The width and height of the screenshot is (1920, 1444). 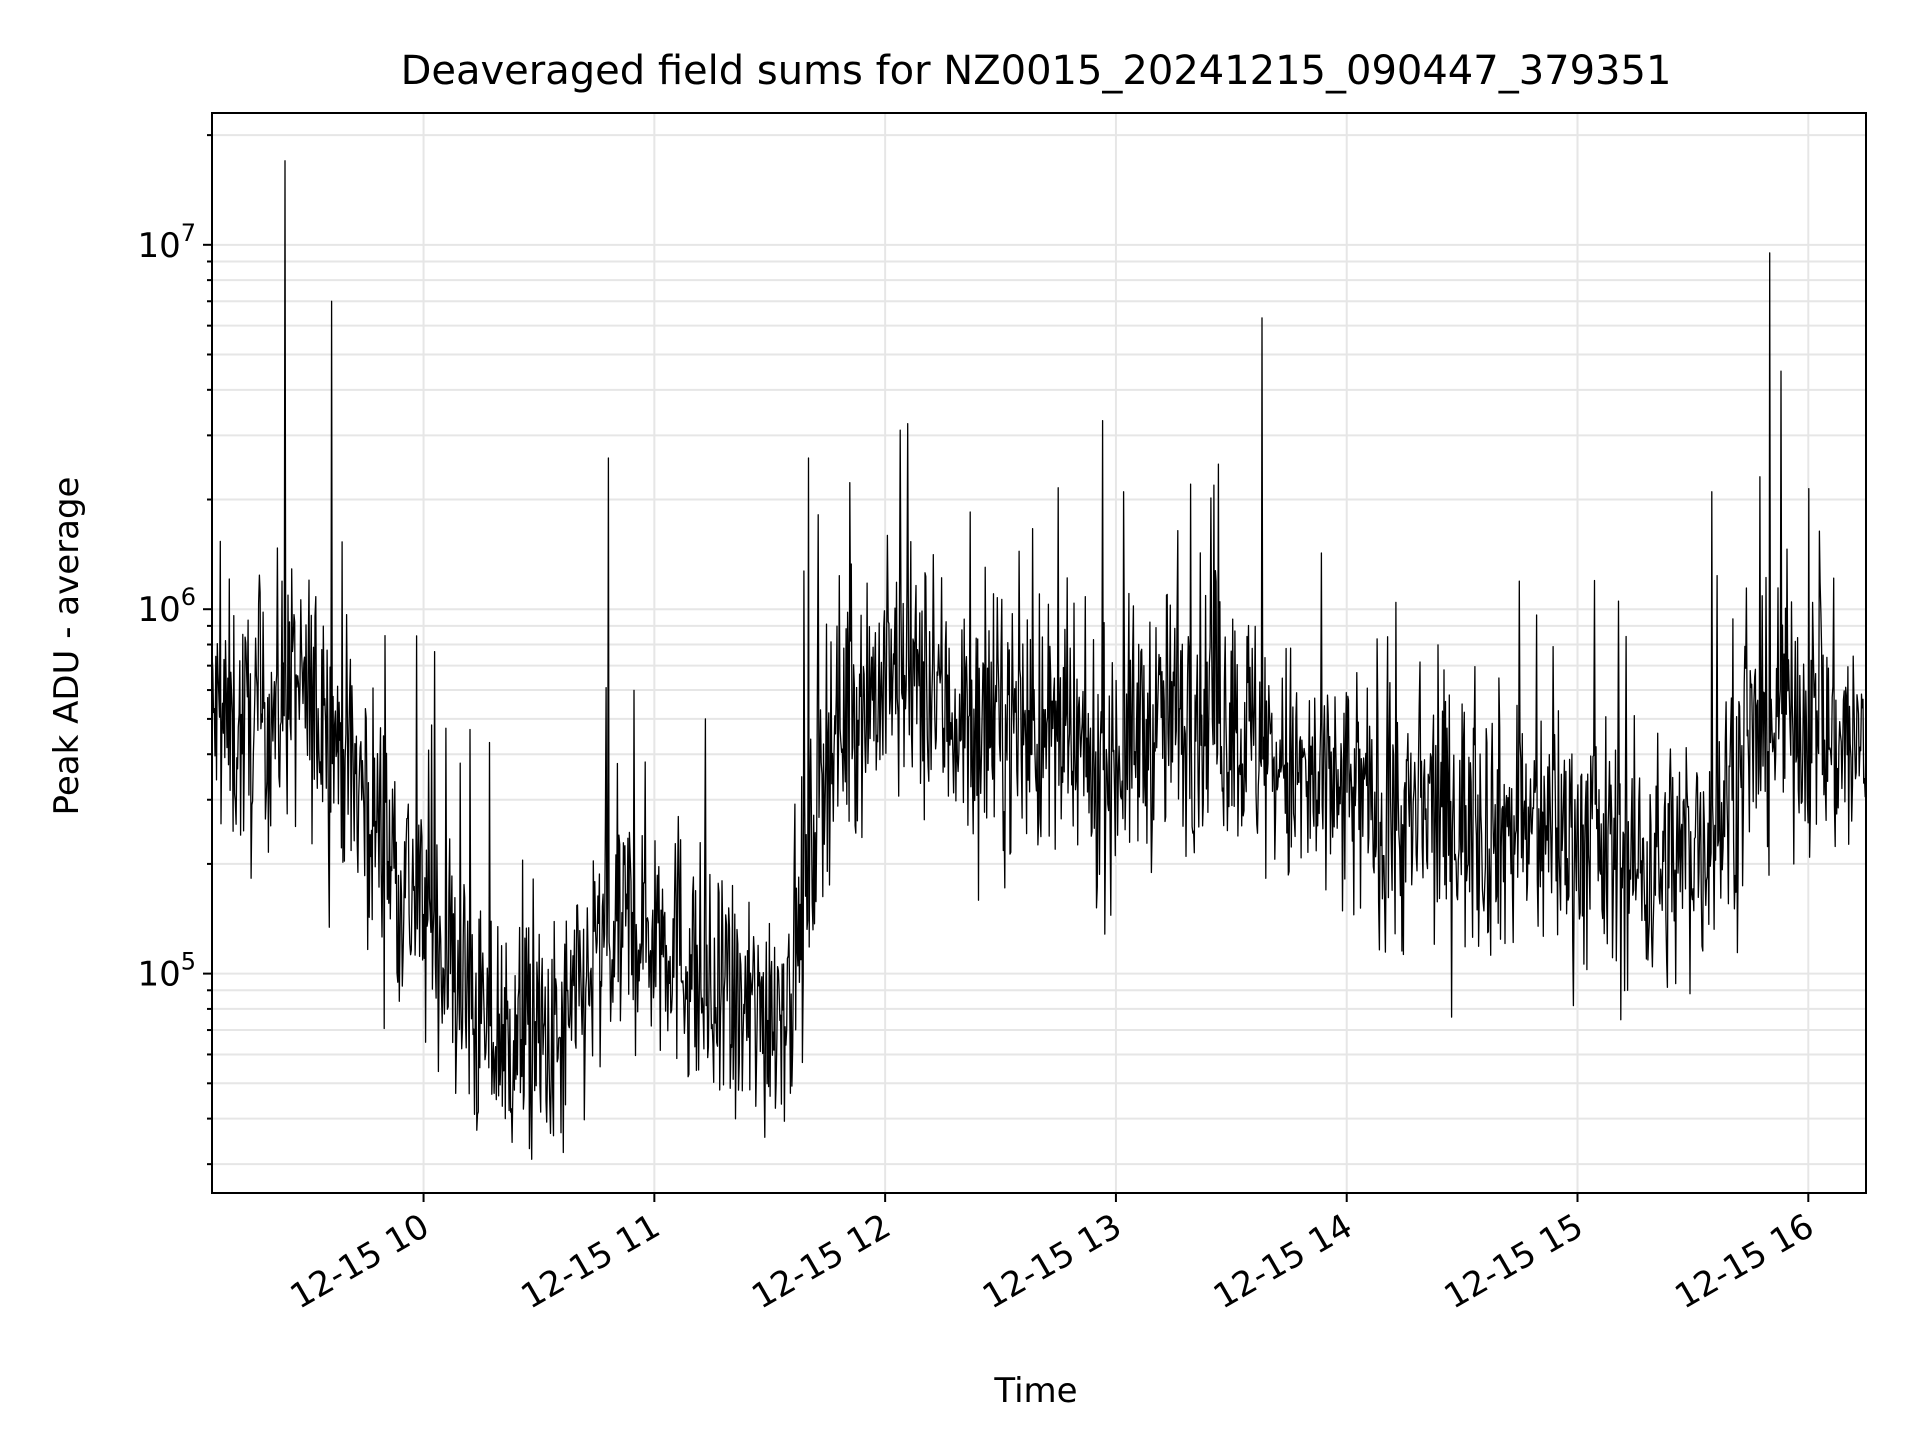 I want to click on x-axis-label: Time, so click(x=1035, y=1391).